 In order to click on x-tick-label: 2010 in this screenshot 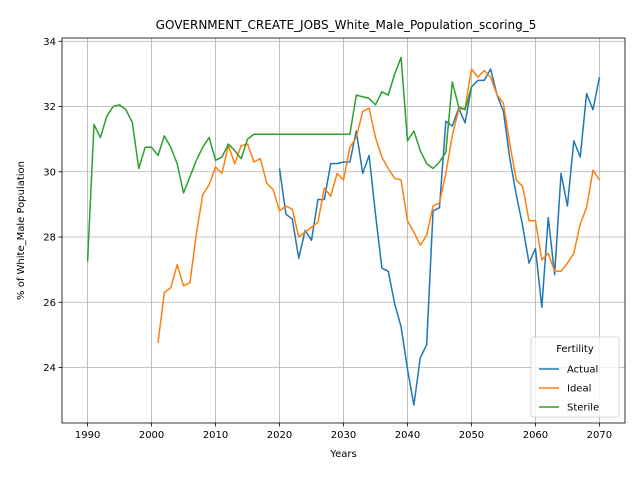, I will do `click(215, 435)`.